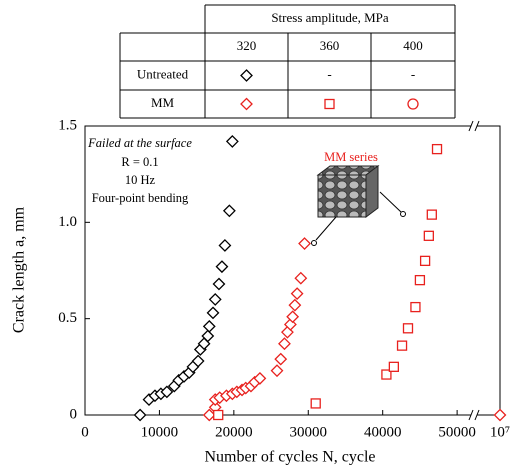 Image resolution: width=512 pixels, height=472 pixels. What do you see at coordinates (383, 432) in the screenshot?
I see `x-tick-label: 40000` at bounding box center [383, 432].